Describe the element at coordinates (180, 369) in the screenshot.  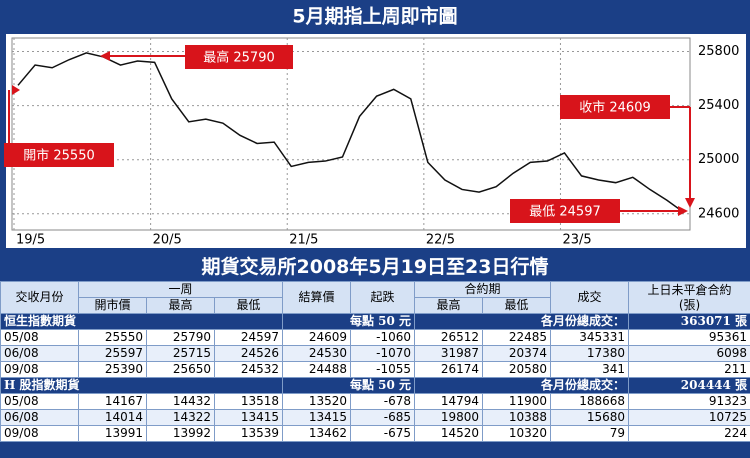
I see `cell: 25650` at that location.